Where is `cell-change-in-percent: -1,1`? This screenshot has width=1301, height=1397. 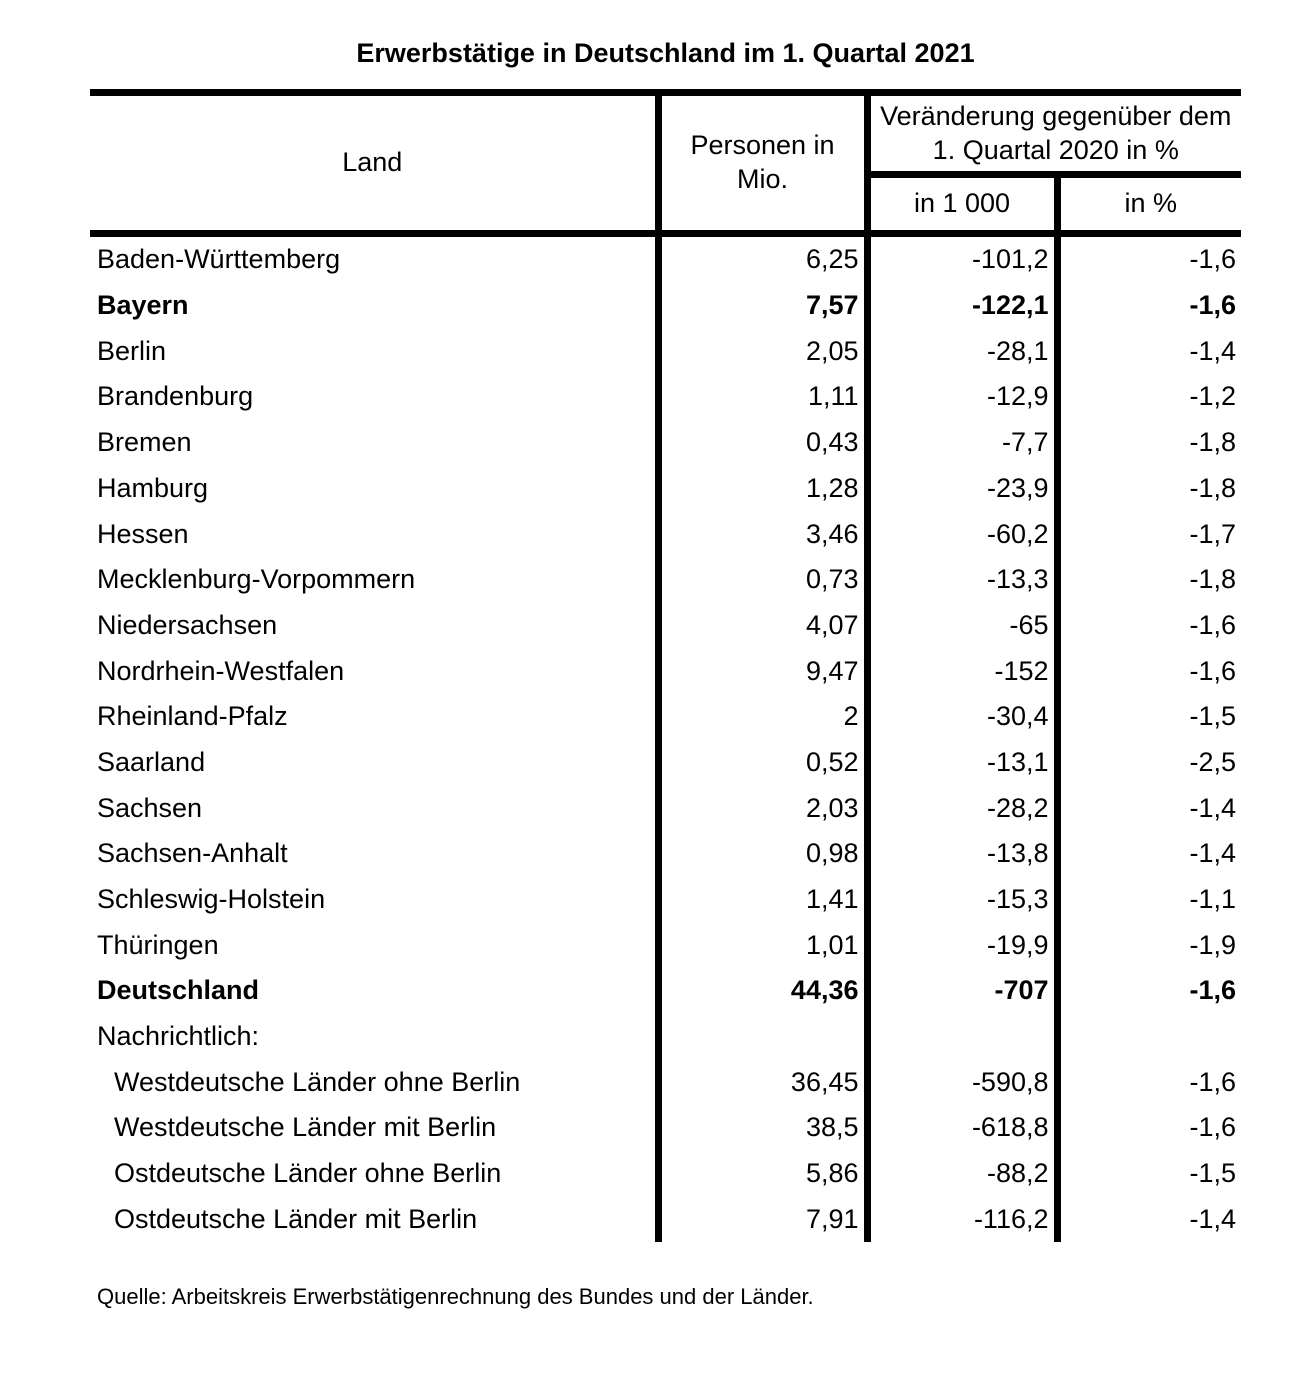
cell-change-in-percent: -1,1 is located at coordinates (1212, 899).